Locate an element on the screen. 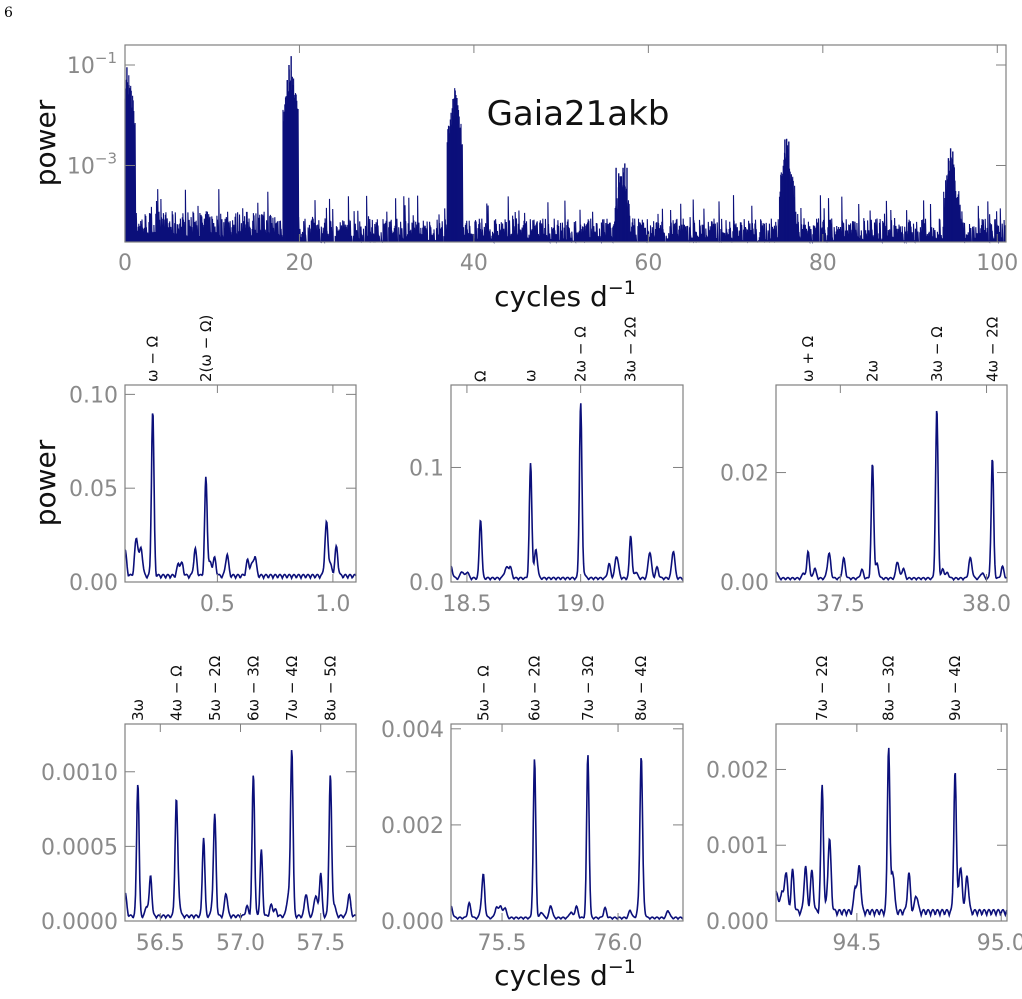 The image size is (1022, 999). y-axis-label-main: power is located at coordinates (45, 142).